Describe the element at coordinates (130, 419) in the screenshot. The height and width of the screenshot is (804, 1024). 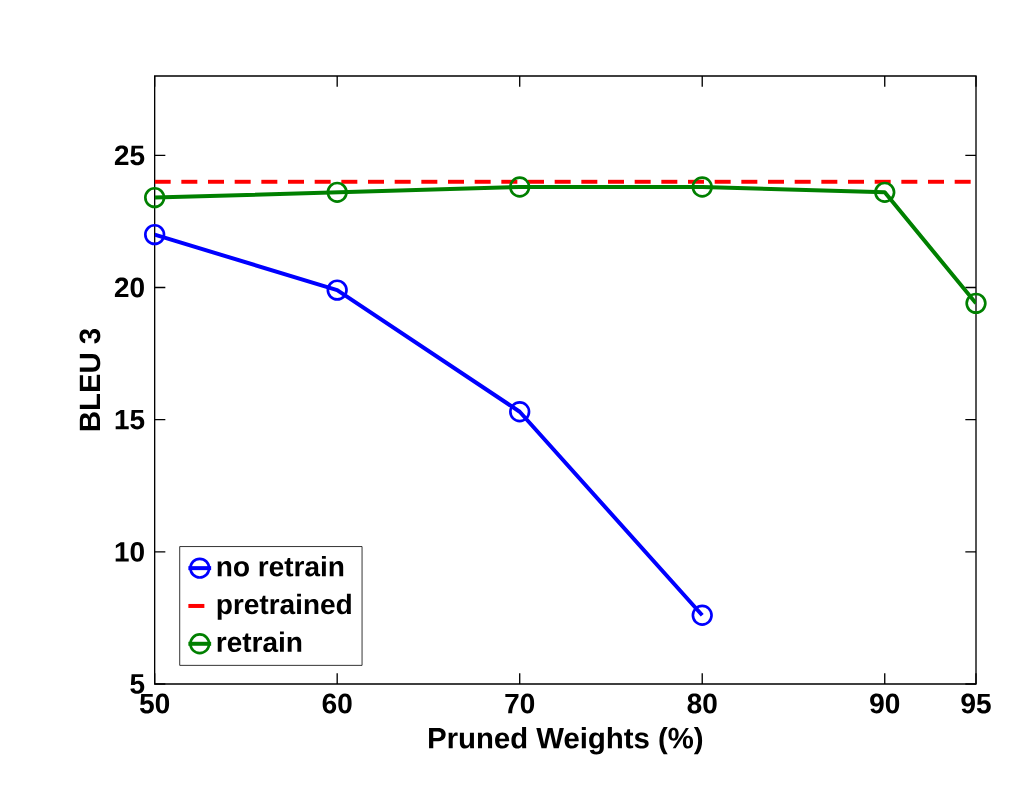
I see `y-tick-label: 15` at that location.